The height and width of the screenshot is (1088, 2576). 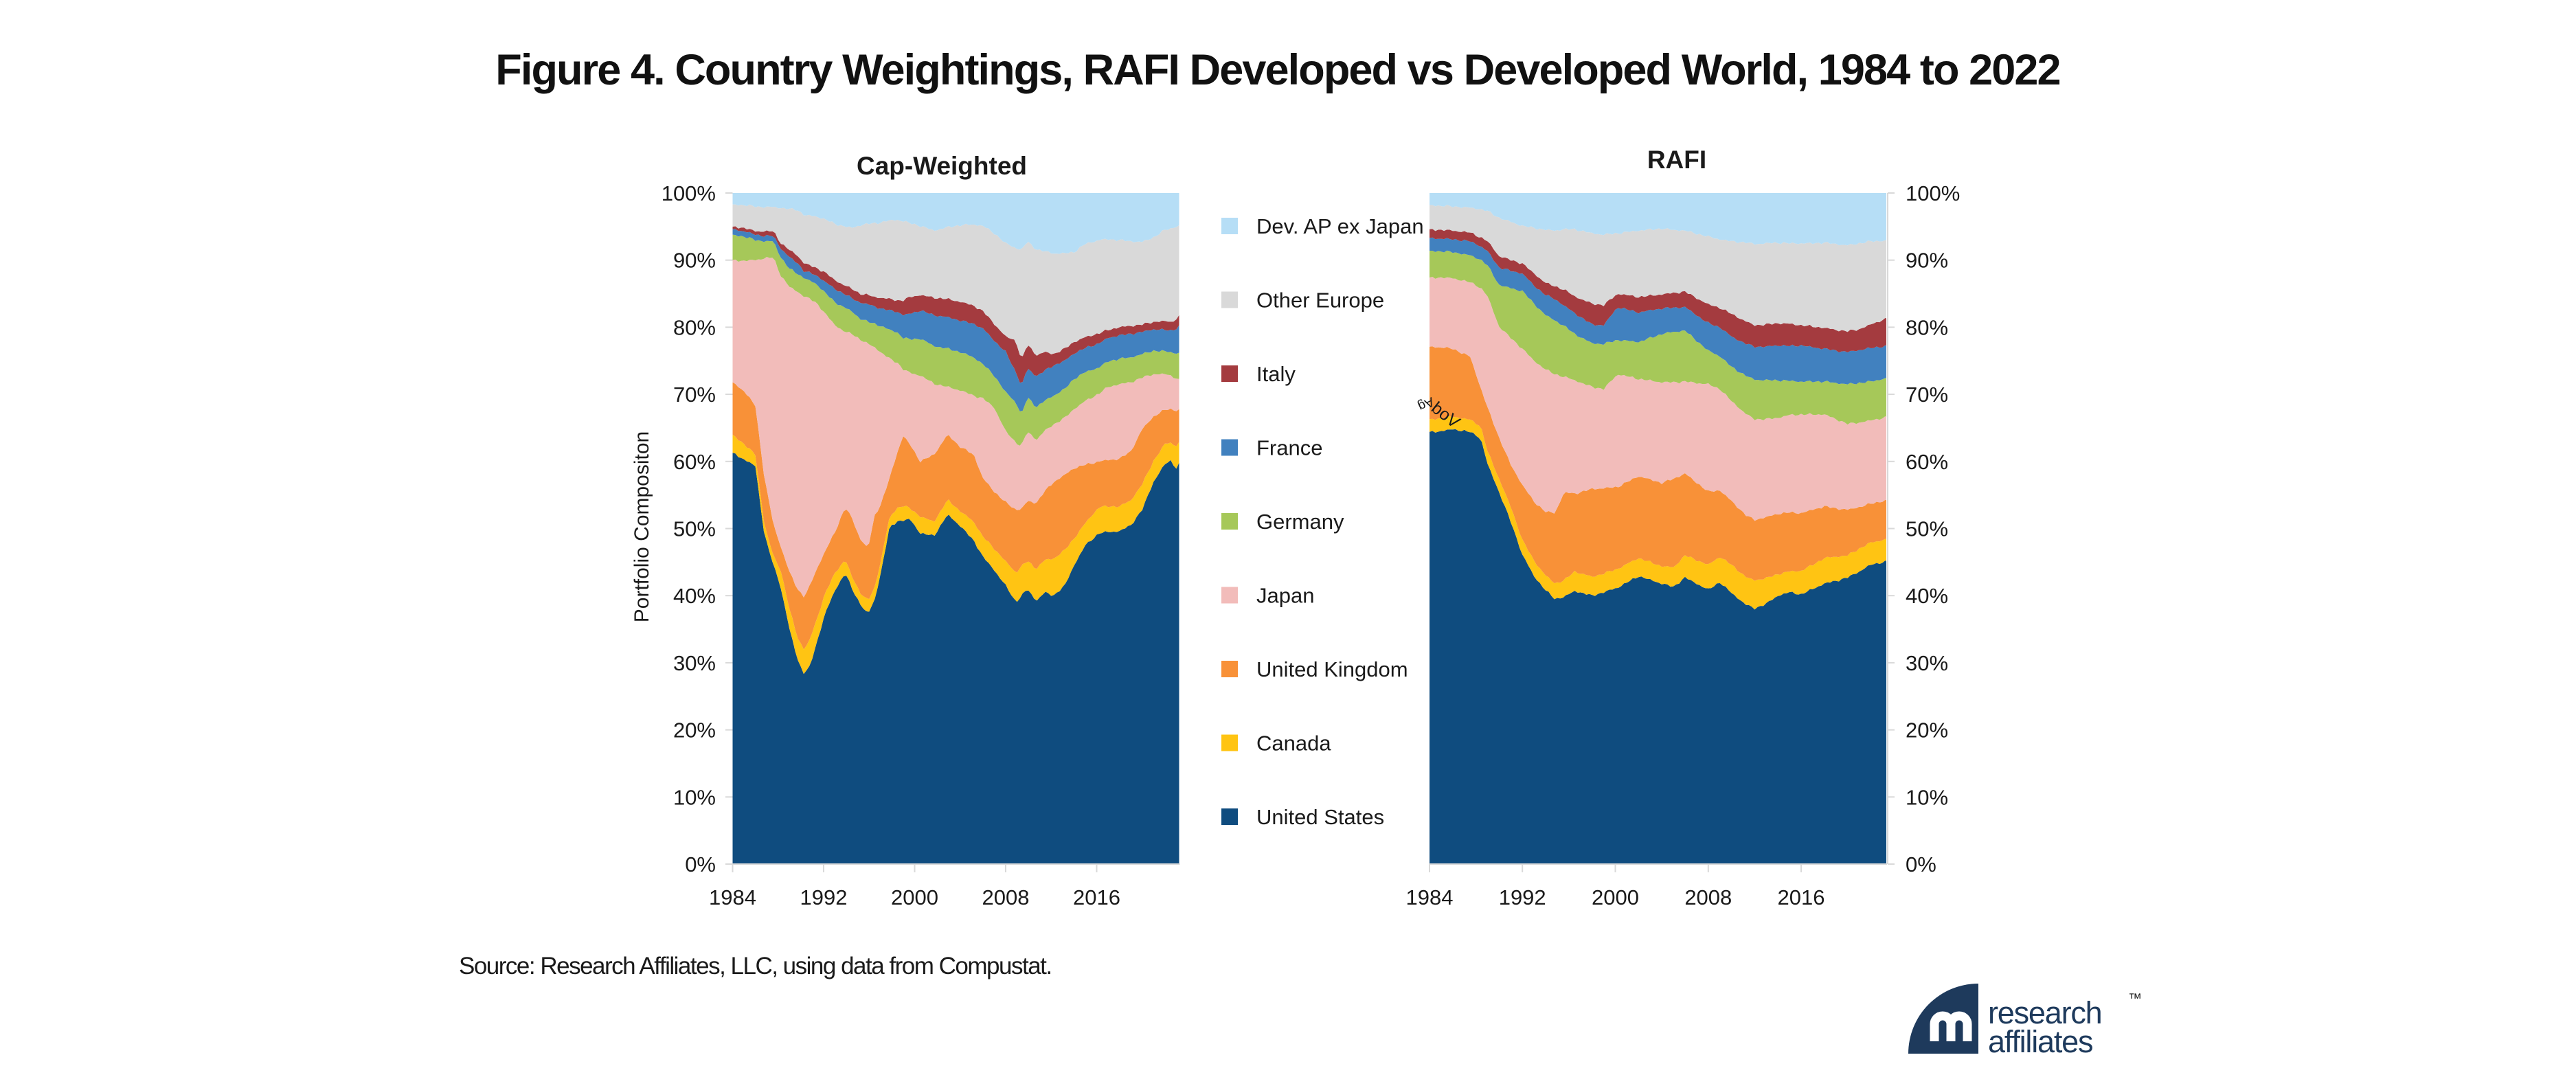 I want to click on svg-text: United Kingdom, so click(x=1332, y=669).